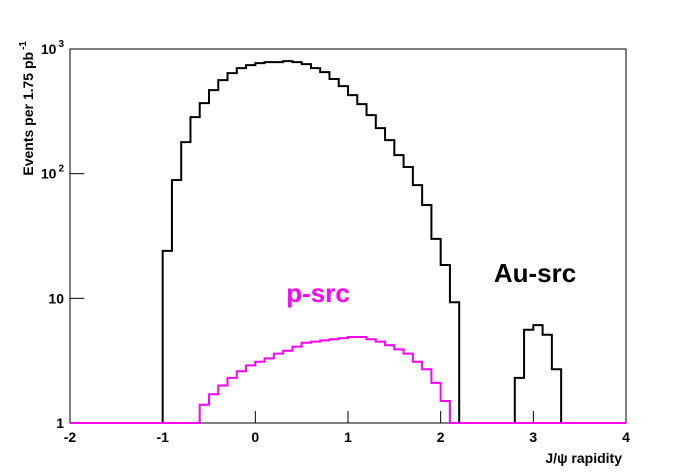 Image resolution: width=696 pixels, height=472 pixels. I want to click on series-annotation: Au-src, so click(535, 273).